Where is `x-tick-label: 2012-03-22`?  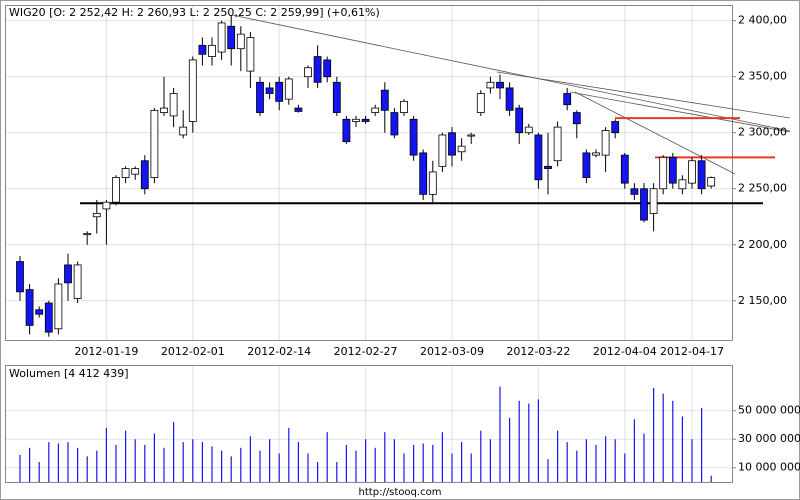 x-tick-label: 2012-03-22 is located at coordinates (538, 351).